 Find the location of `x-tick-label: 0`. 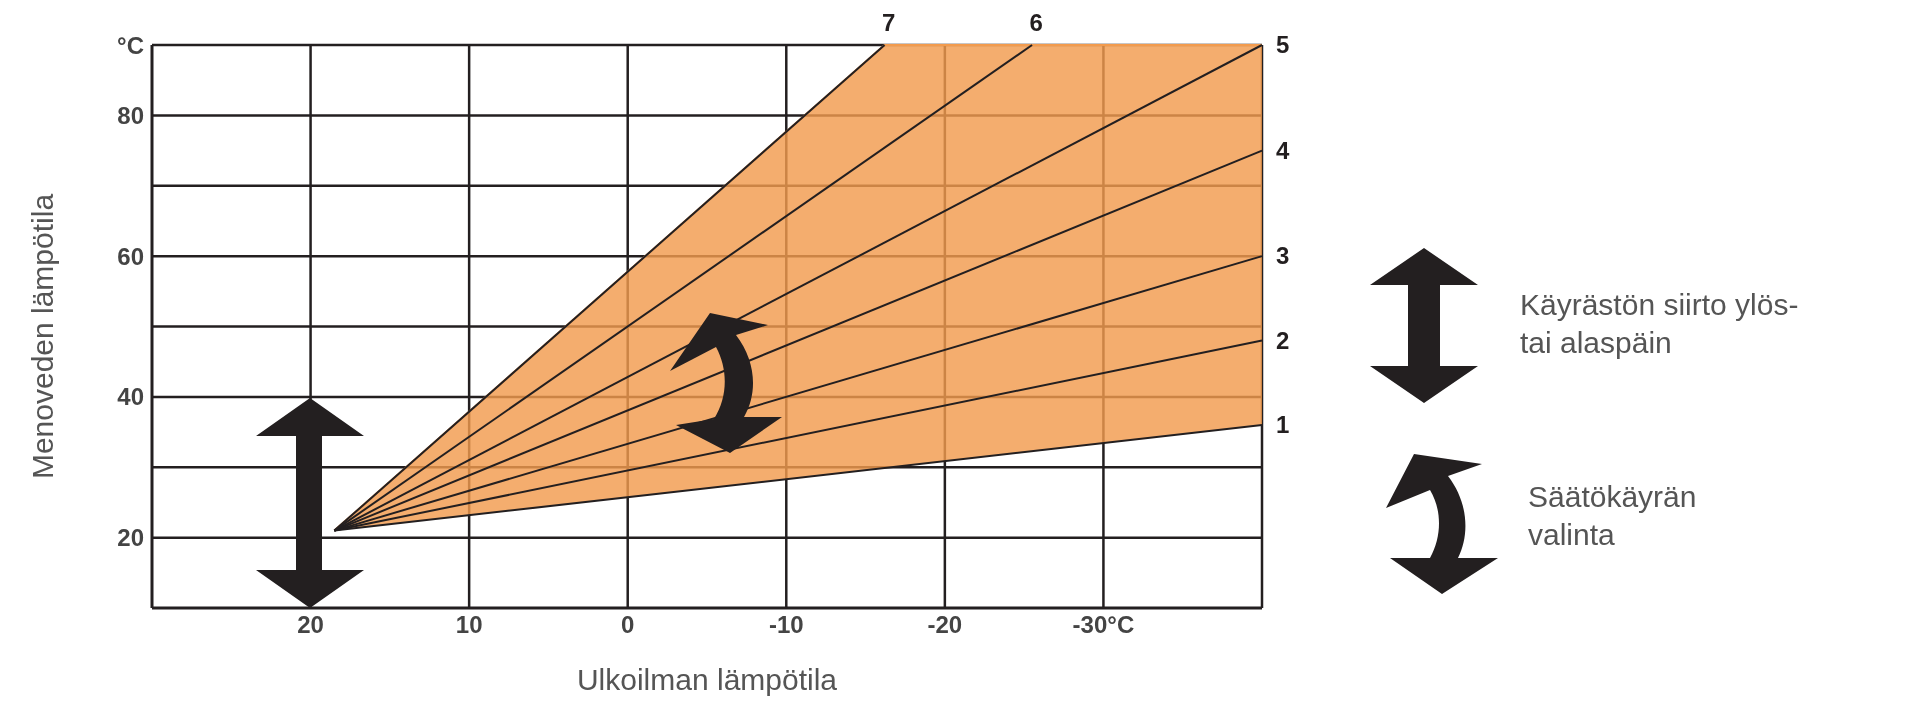

x-tick-label: 0 is located at coordinates (628, 625).